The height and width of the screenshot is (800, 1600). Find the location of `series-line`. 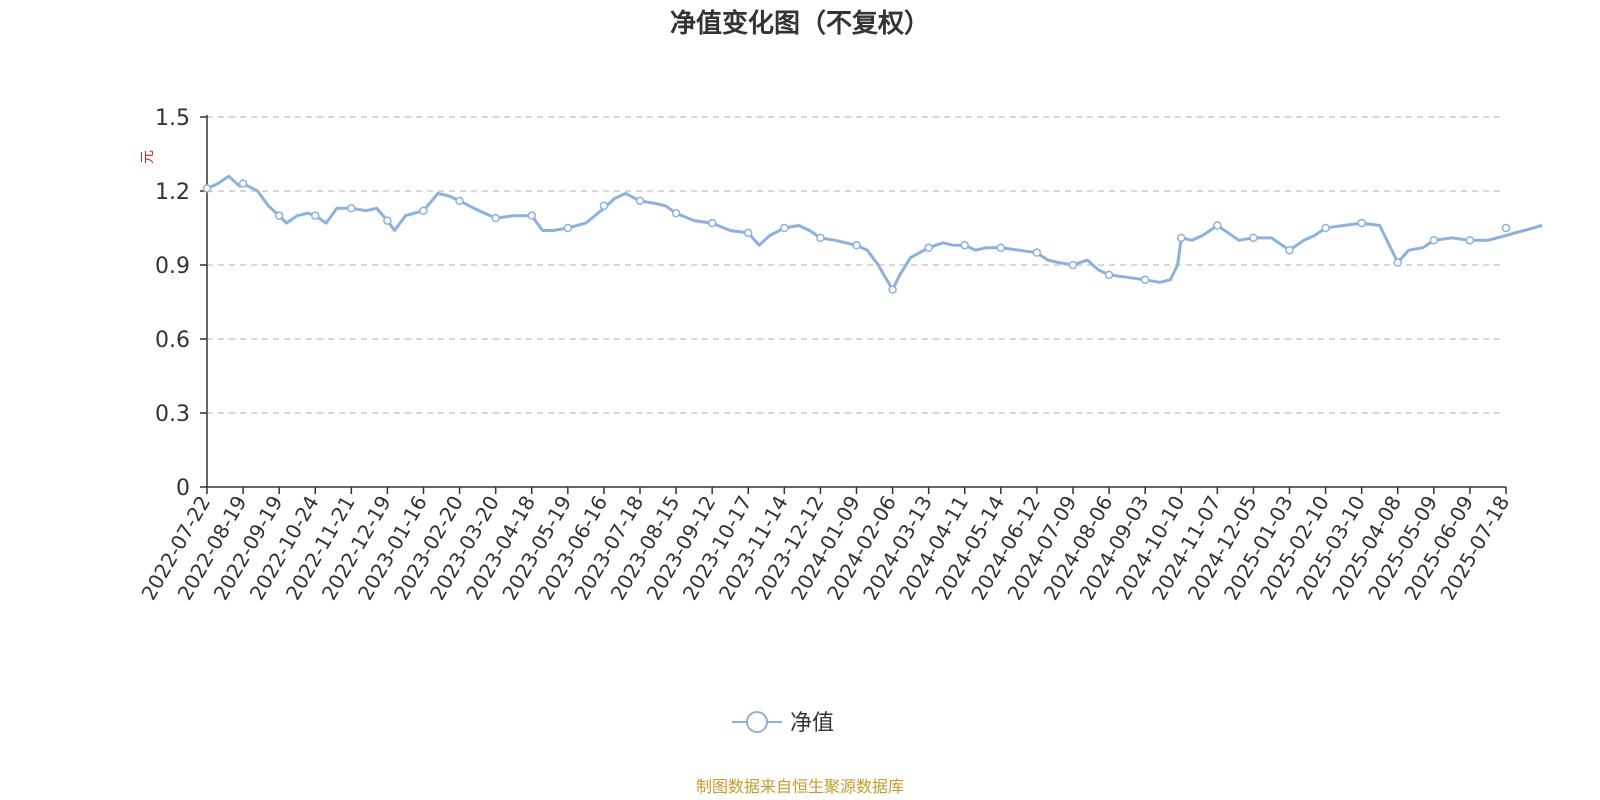

series-line is located at coordinates (874, 233).